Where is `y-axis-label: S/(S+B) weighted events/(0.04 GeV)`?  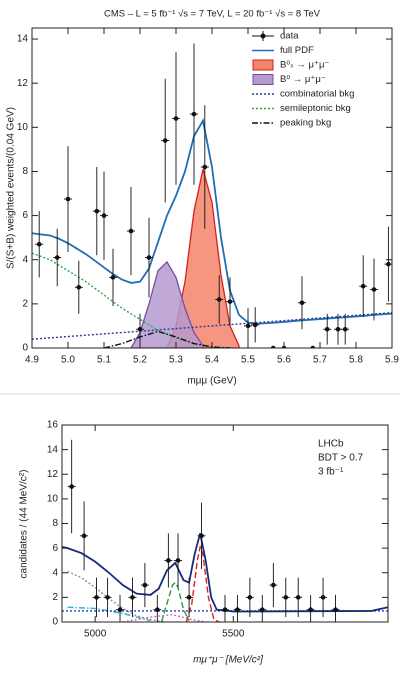
y-axis-label: S/(S+B) weighted events/(0.04 GeV) is located at coordinates (11, 188).